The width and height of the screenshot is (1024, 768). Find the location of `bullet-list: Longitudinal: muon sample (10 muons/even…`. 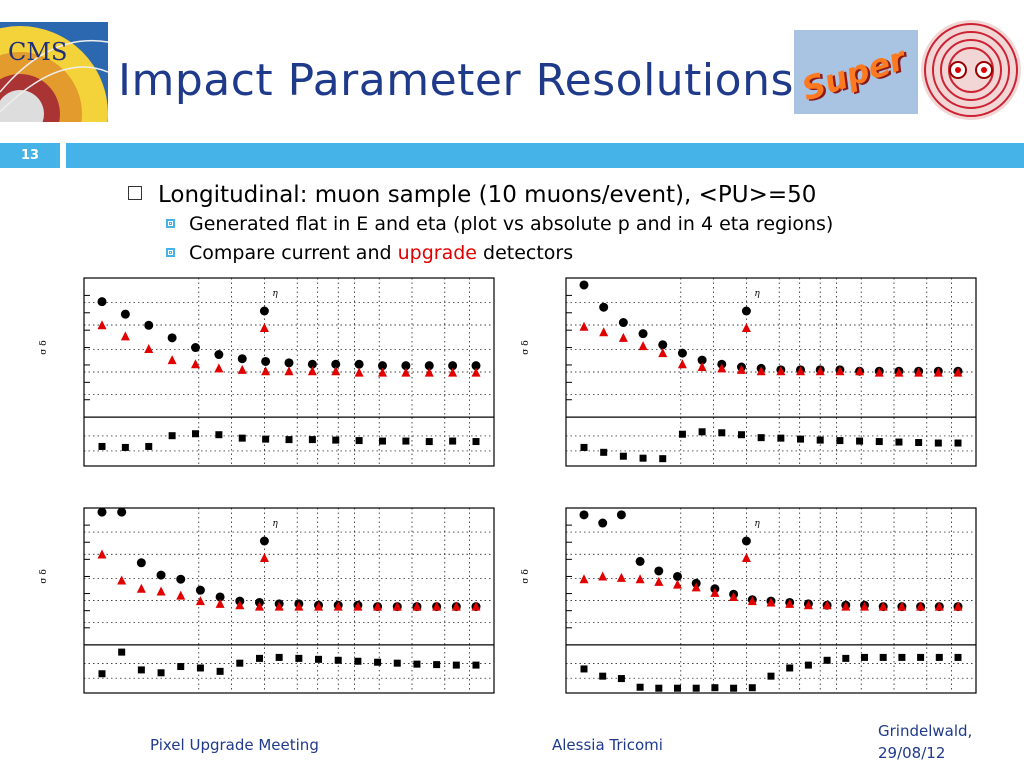

bullet-list: Longitudinal: muon sample (10 muons/even… is located at coordinates (568, 224).